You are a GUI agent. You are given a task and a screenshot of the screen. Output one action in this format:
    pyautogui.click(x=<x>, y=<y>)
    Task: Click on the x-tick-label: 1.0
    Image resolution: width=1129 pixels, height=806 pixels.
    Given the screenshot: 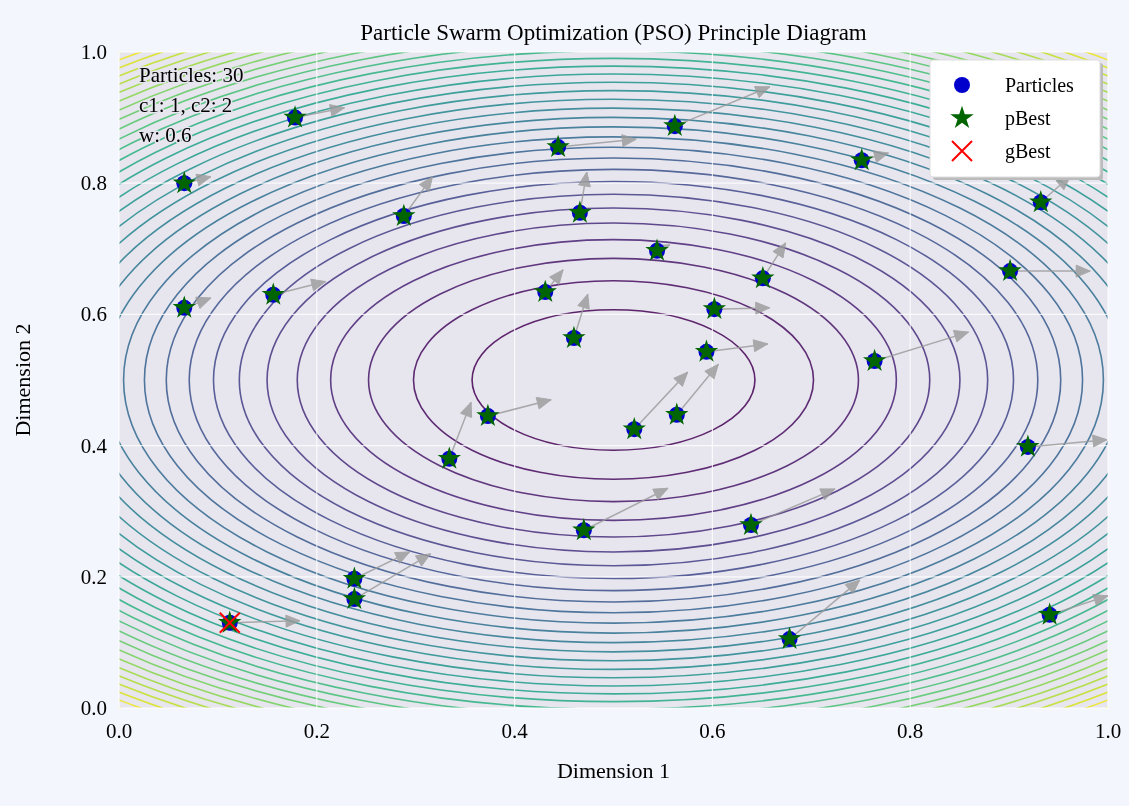 What is the action you would take?
    pyautogui.click(x=1108, y=731)
    